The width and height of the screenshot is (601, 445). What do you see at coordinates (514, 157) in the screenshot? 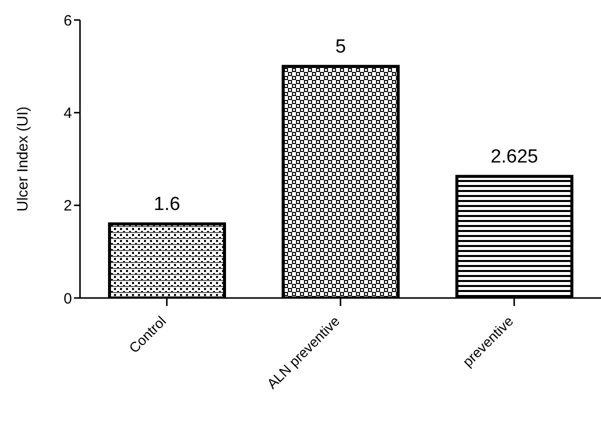
I see `data-label: 2.625` at bounding box center [514, 157].